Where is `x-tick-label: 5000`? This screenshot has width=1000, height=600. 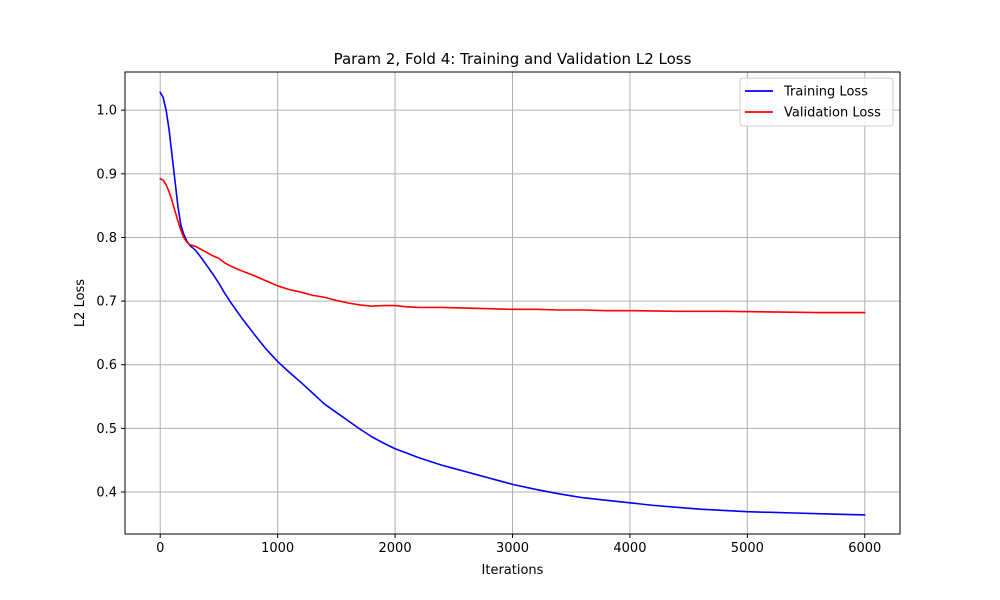
x-tick-label: 5000 is located at coordinates (747, 548).